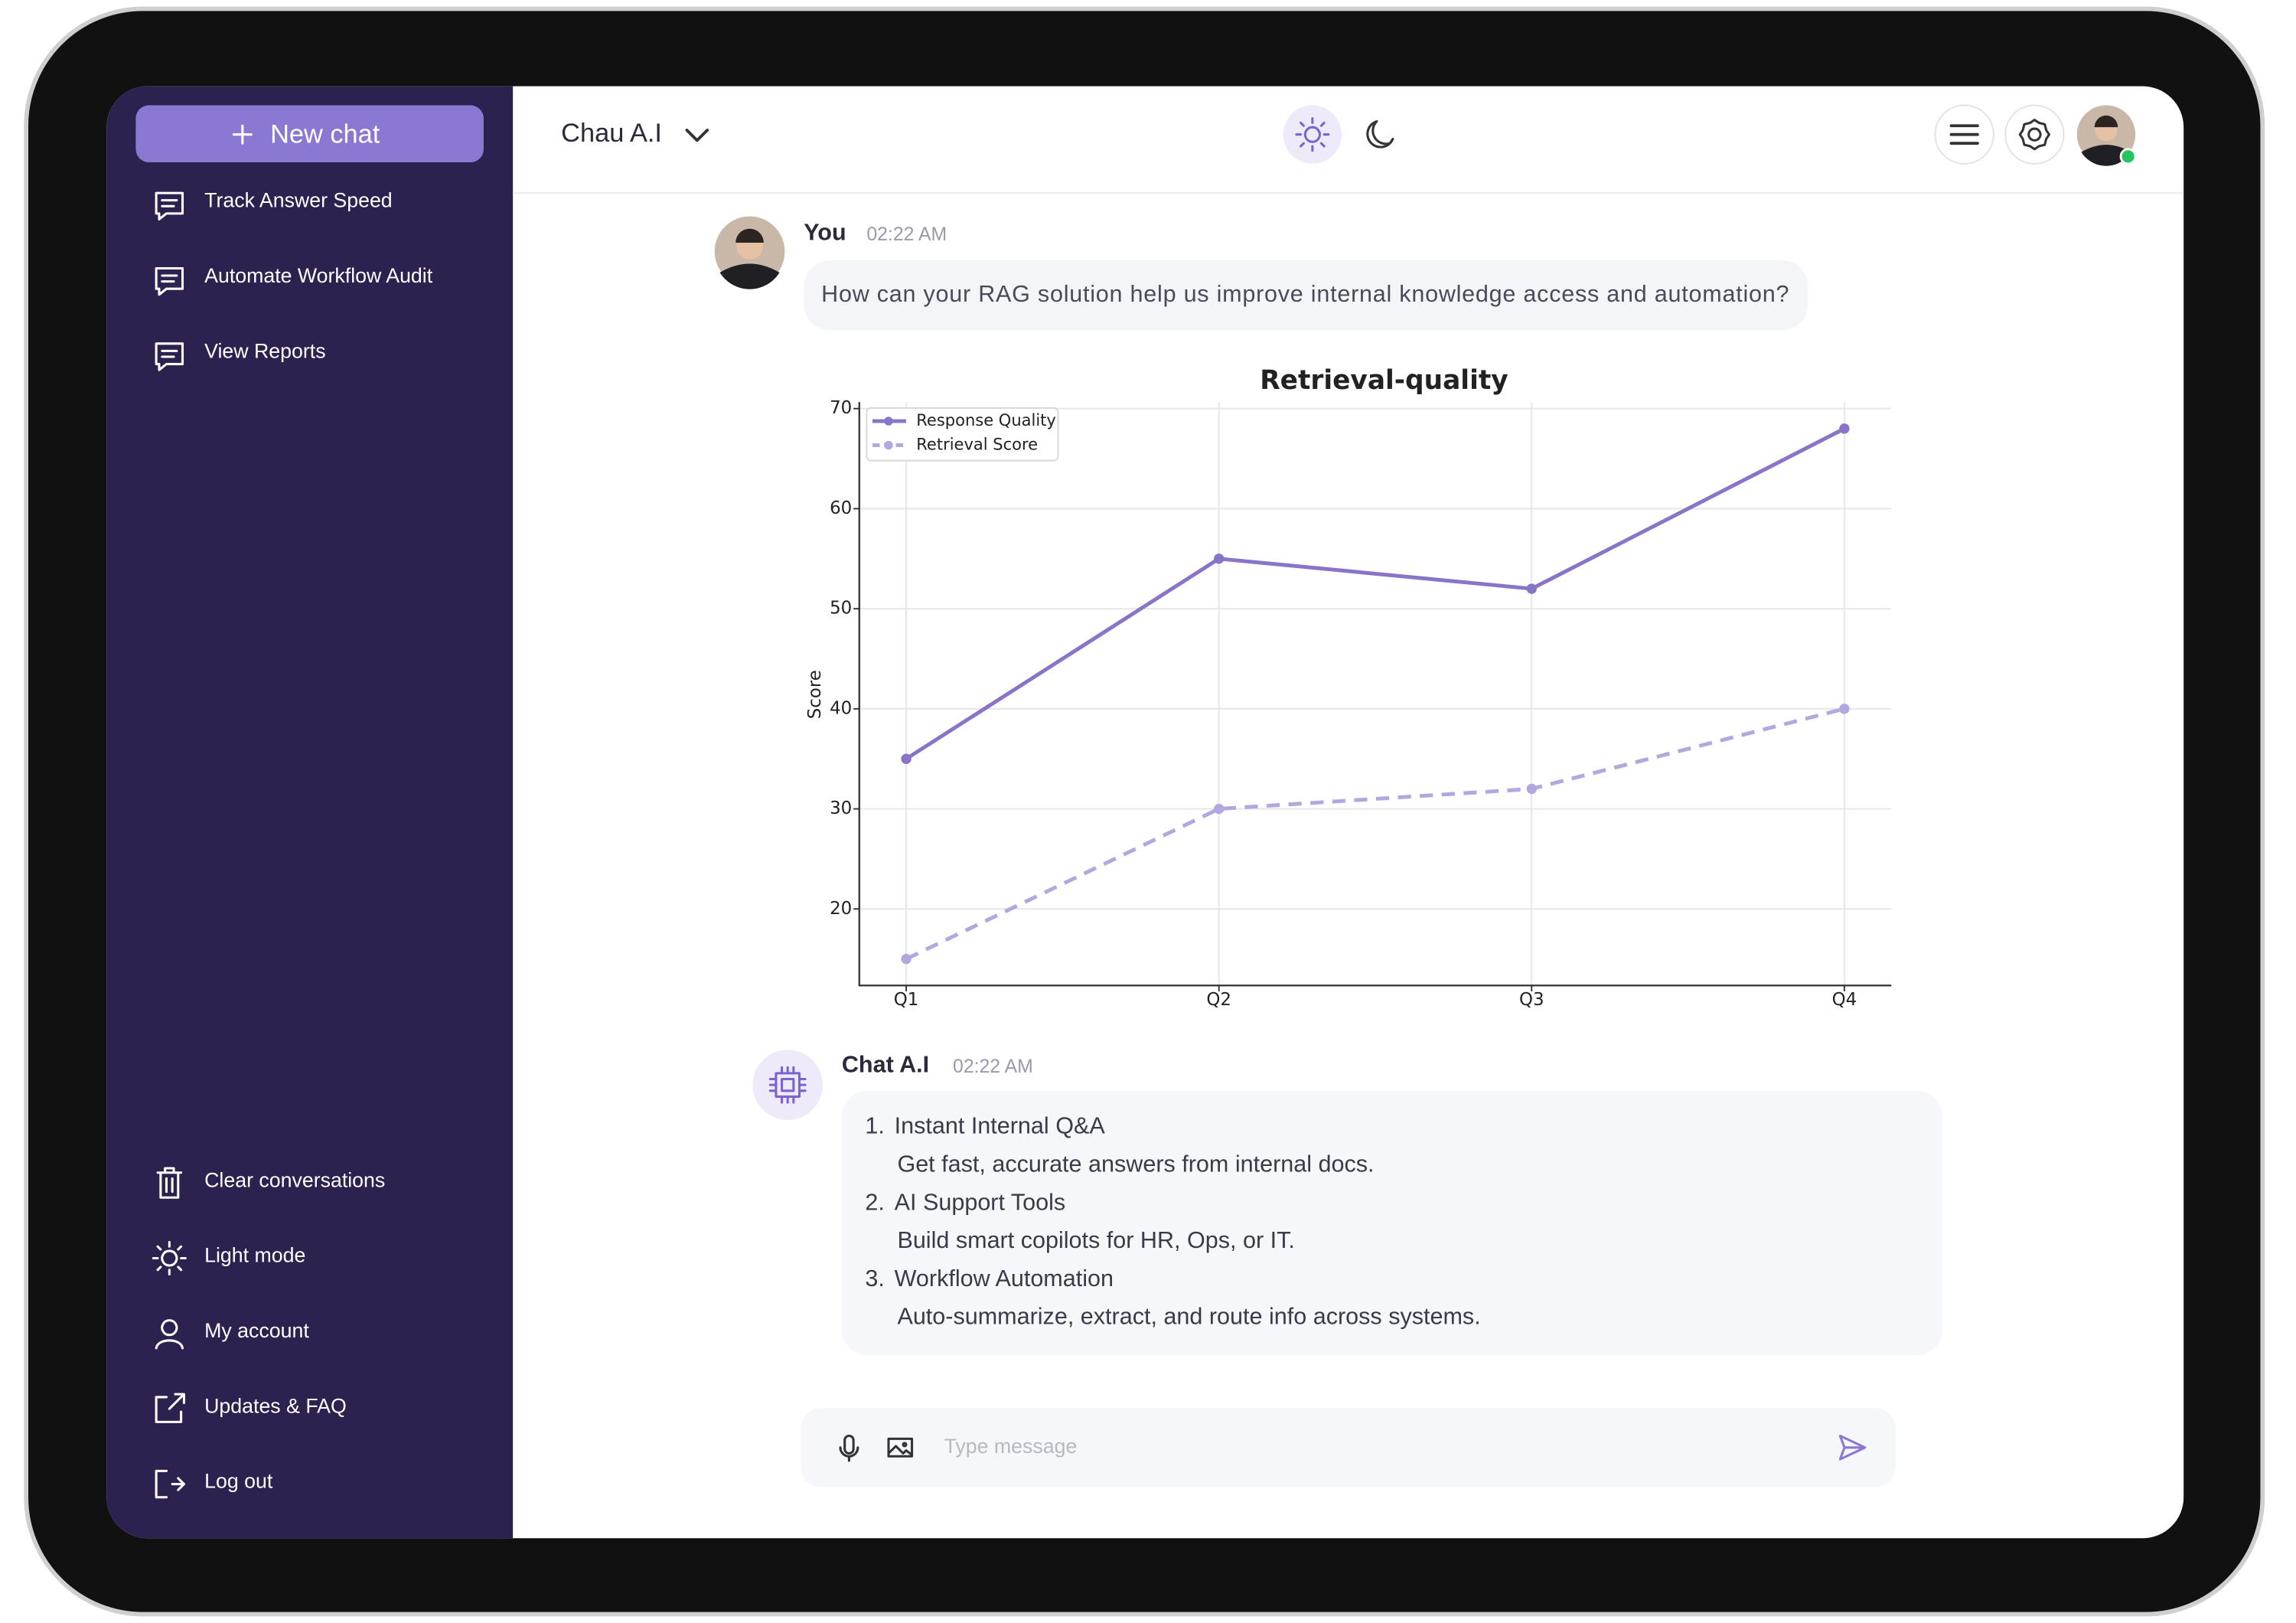  I want to click on user-bubble, so click(1306, 295).